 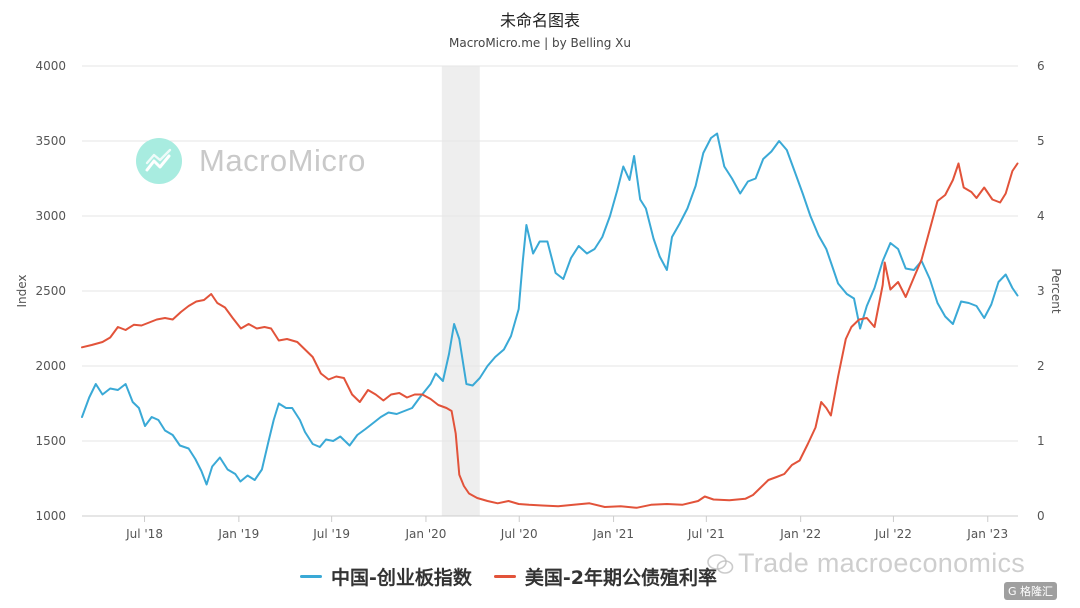 What do you see at coordinates (22, 290) in the screenshot?
I see `y-axis-title: Index` at bounding box center [22, 290].